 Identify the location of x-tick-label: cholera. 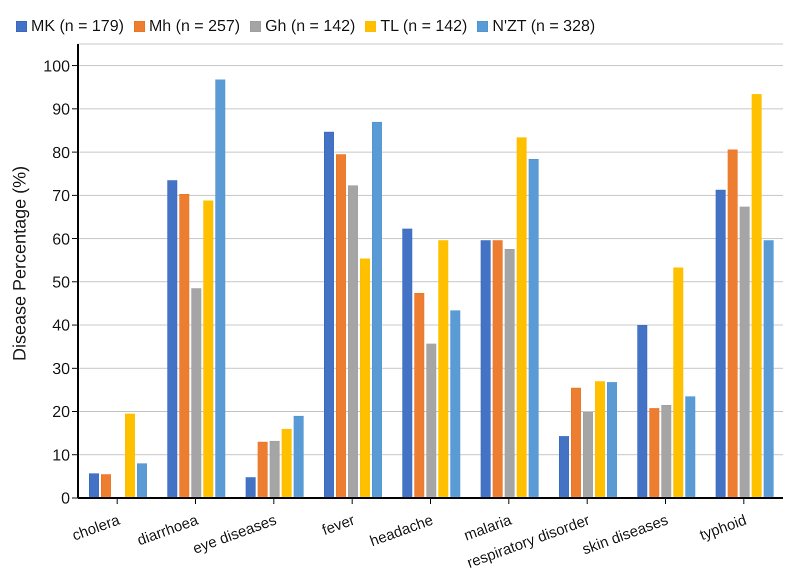
(96, 527).